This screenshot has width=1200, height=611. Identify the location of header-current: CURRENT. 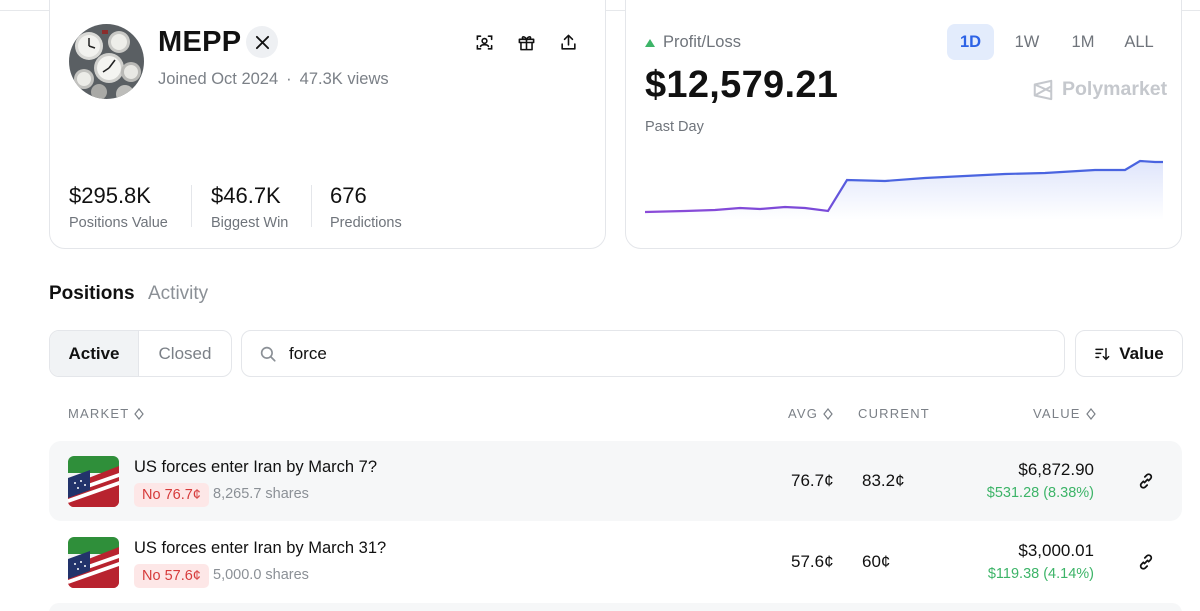
(894, 413).